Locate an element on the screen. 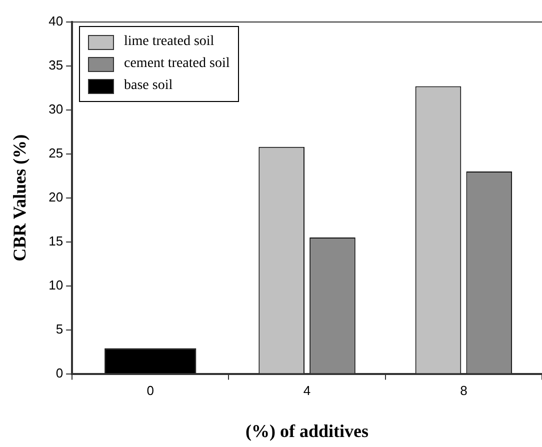  legend-label: base soil is located at coordinates (148, 86).